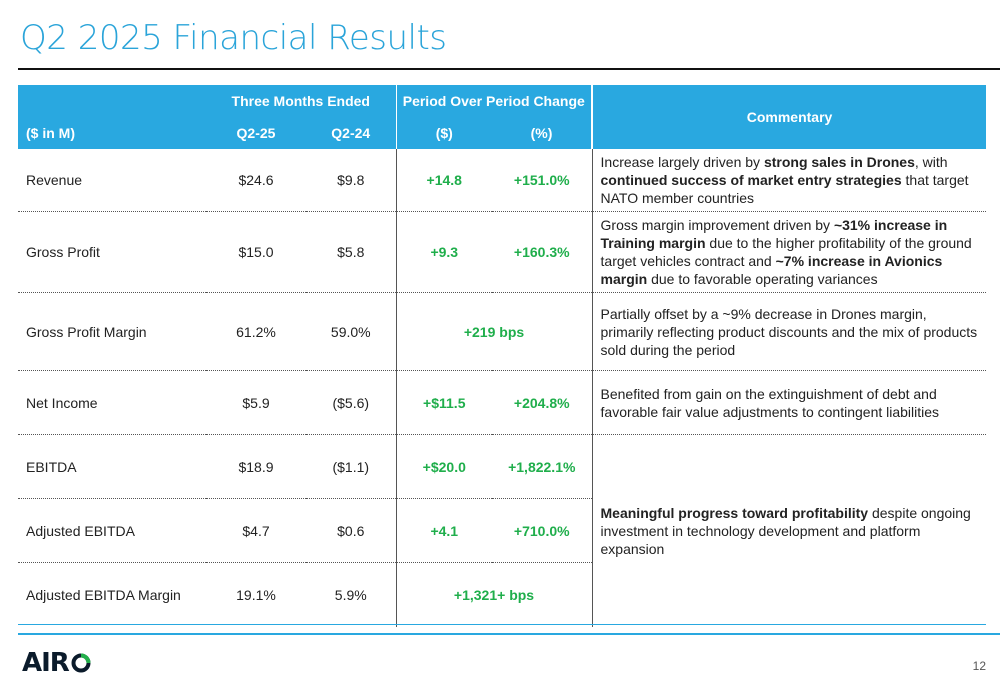 This screenshot has width=1000, height=685. What do you see at coordinates (112, 252) in the screenshot?
I see `row-label: Gross Profit` at bounding box center [112, 252].